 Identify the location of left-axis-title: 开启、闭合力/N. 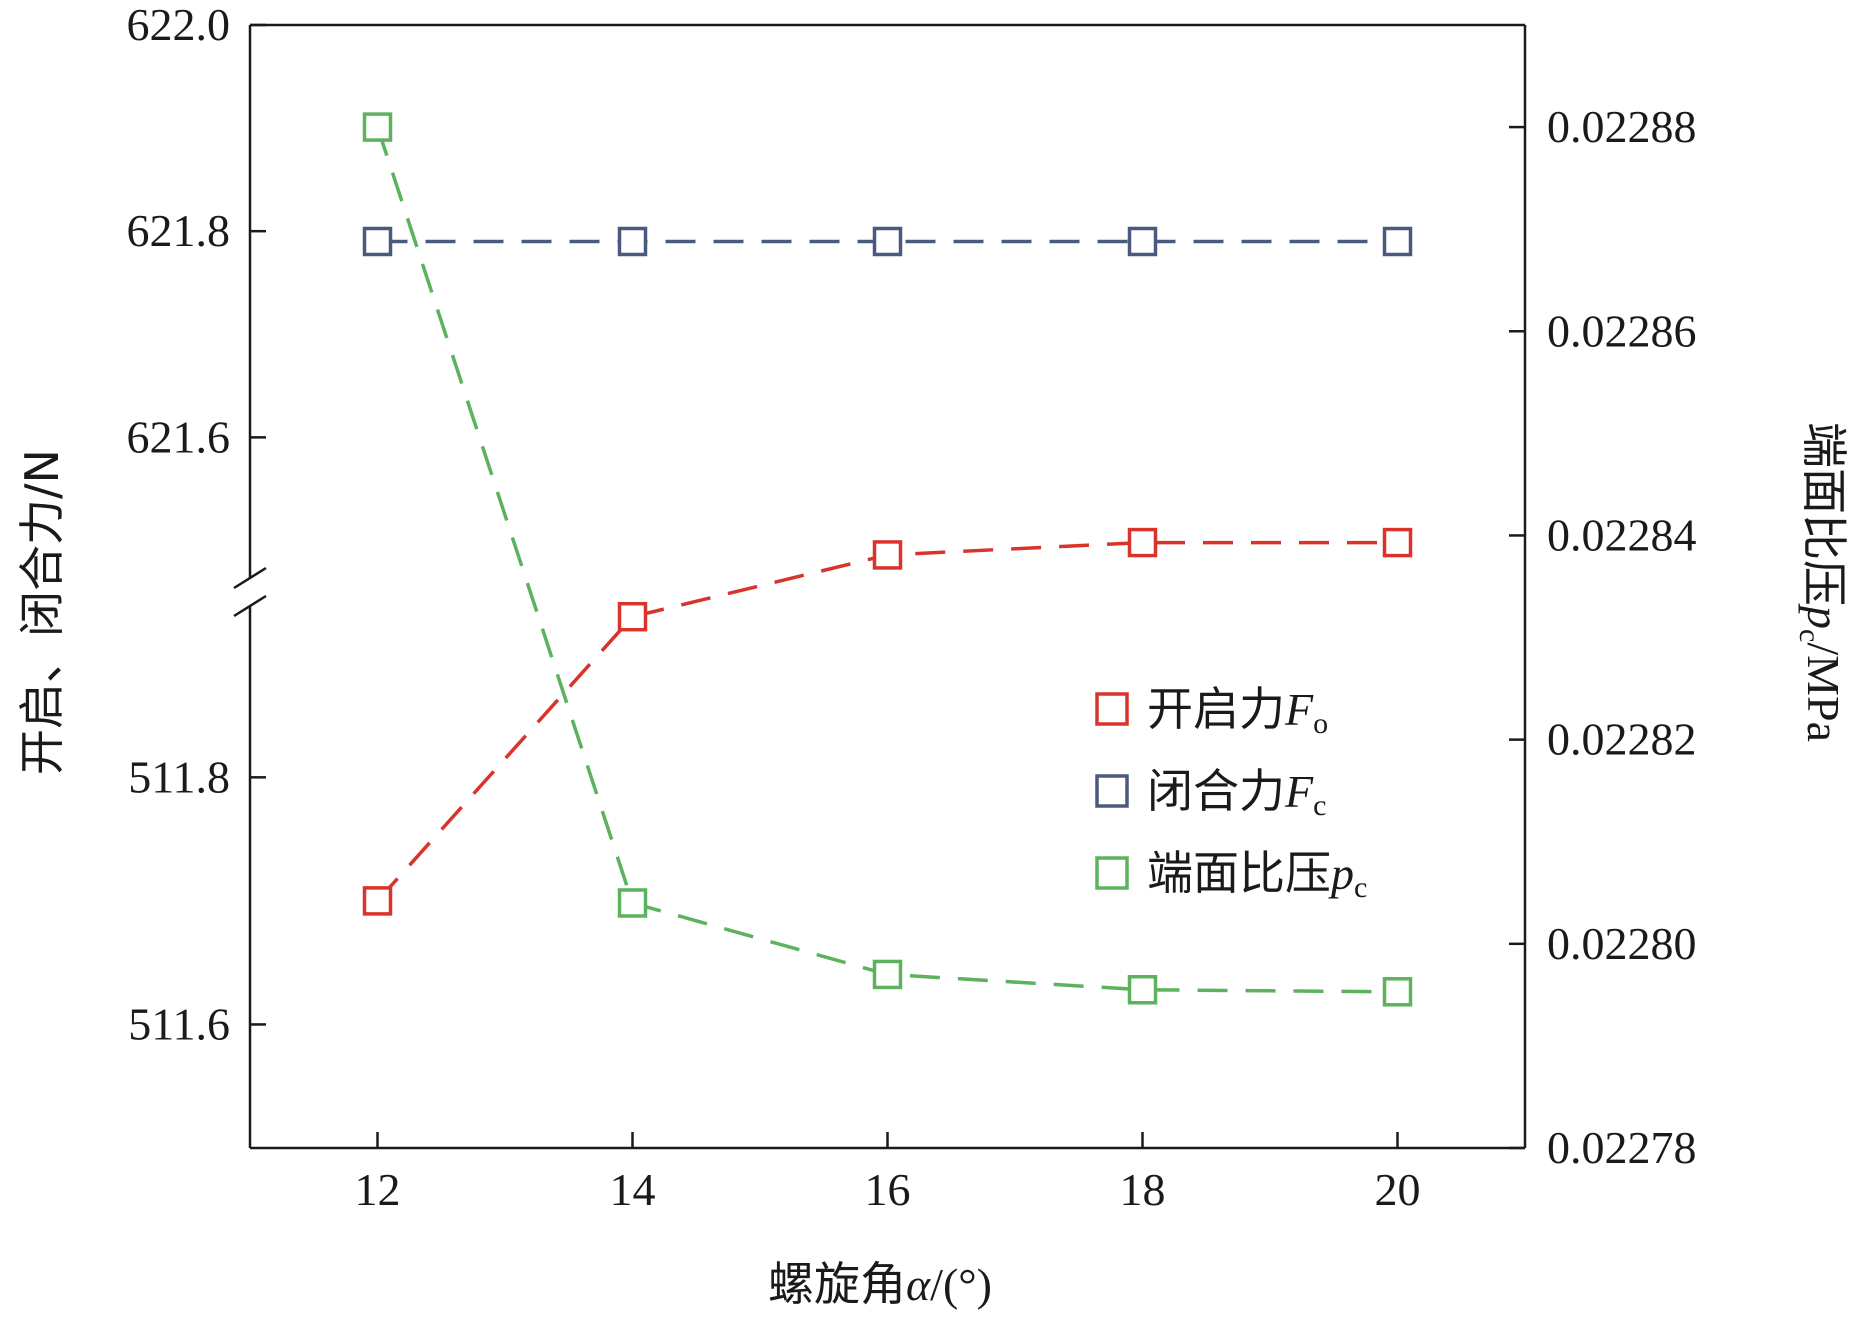
(42, 612).